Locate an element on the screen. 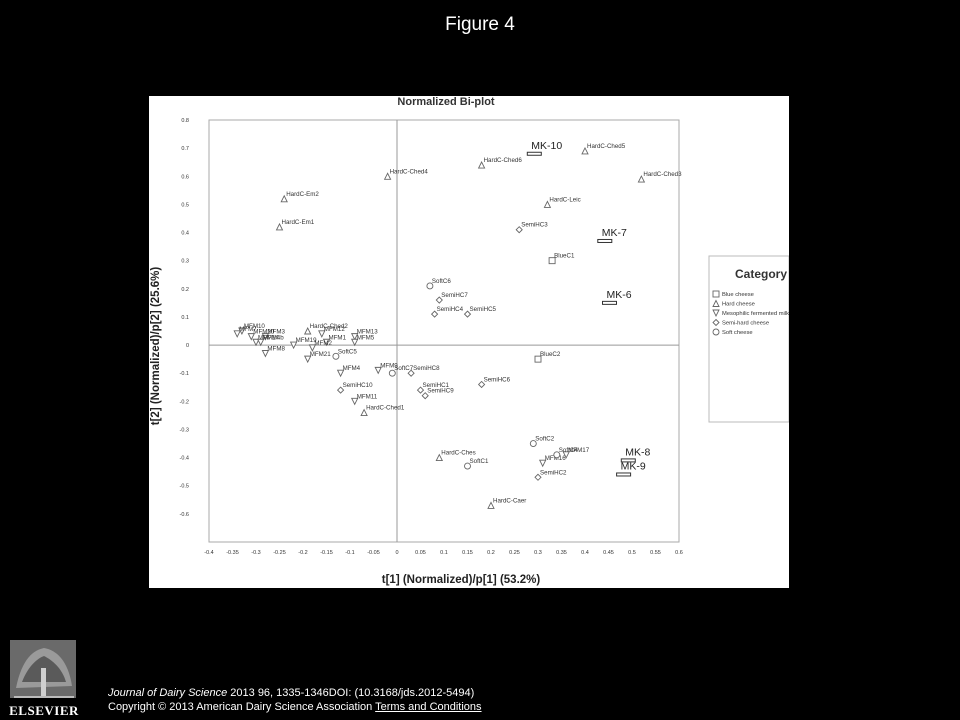 The height and width of the screenshot is (720, 960). chart-title: Normalized Bi-plot is located at coordinates (446, 102).